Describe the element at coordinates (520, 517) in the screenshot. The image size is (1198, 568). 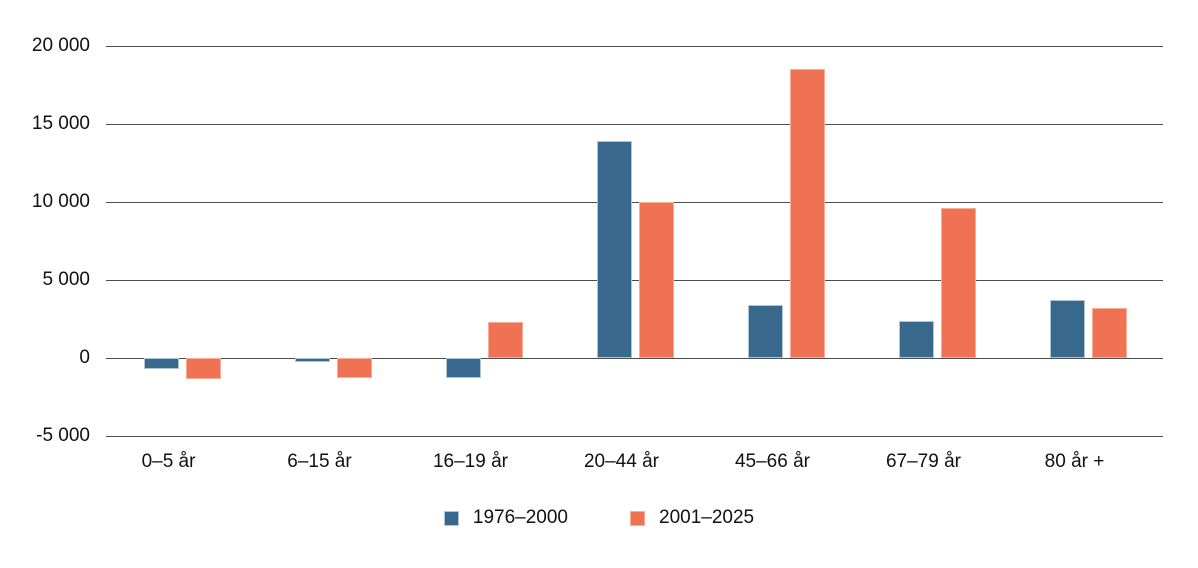
I see `legend-label: 1976–2000` at that location.